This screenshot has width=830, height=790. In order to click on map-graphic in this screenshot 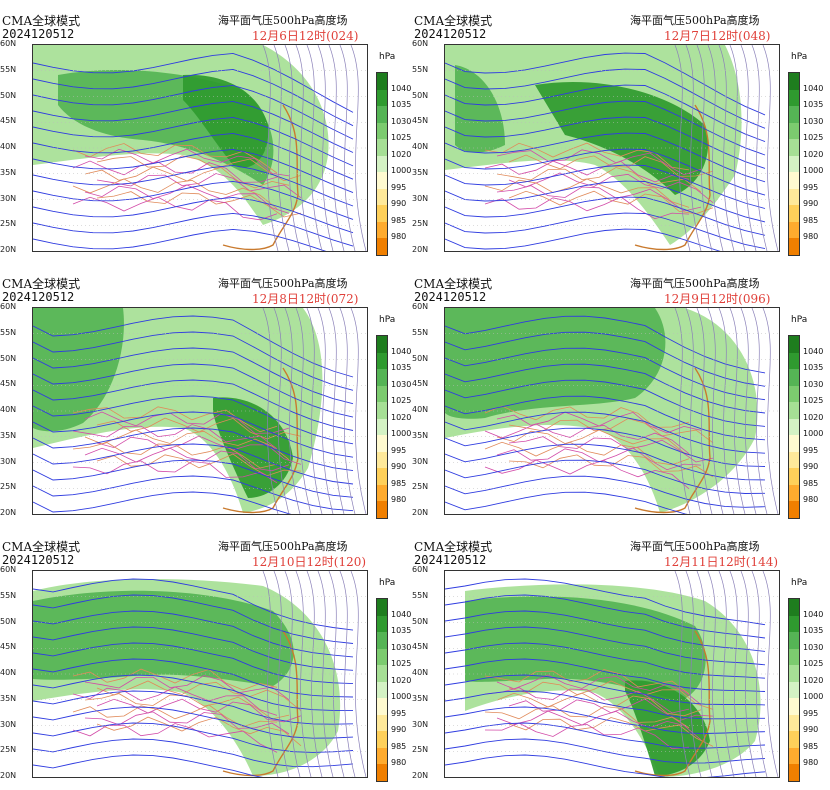, I will do `click(200, 148)`.